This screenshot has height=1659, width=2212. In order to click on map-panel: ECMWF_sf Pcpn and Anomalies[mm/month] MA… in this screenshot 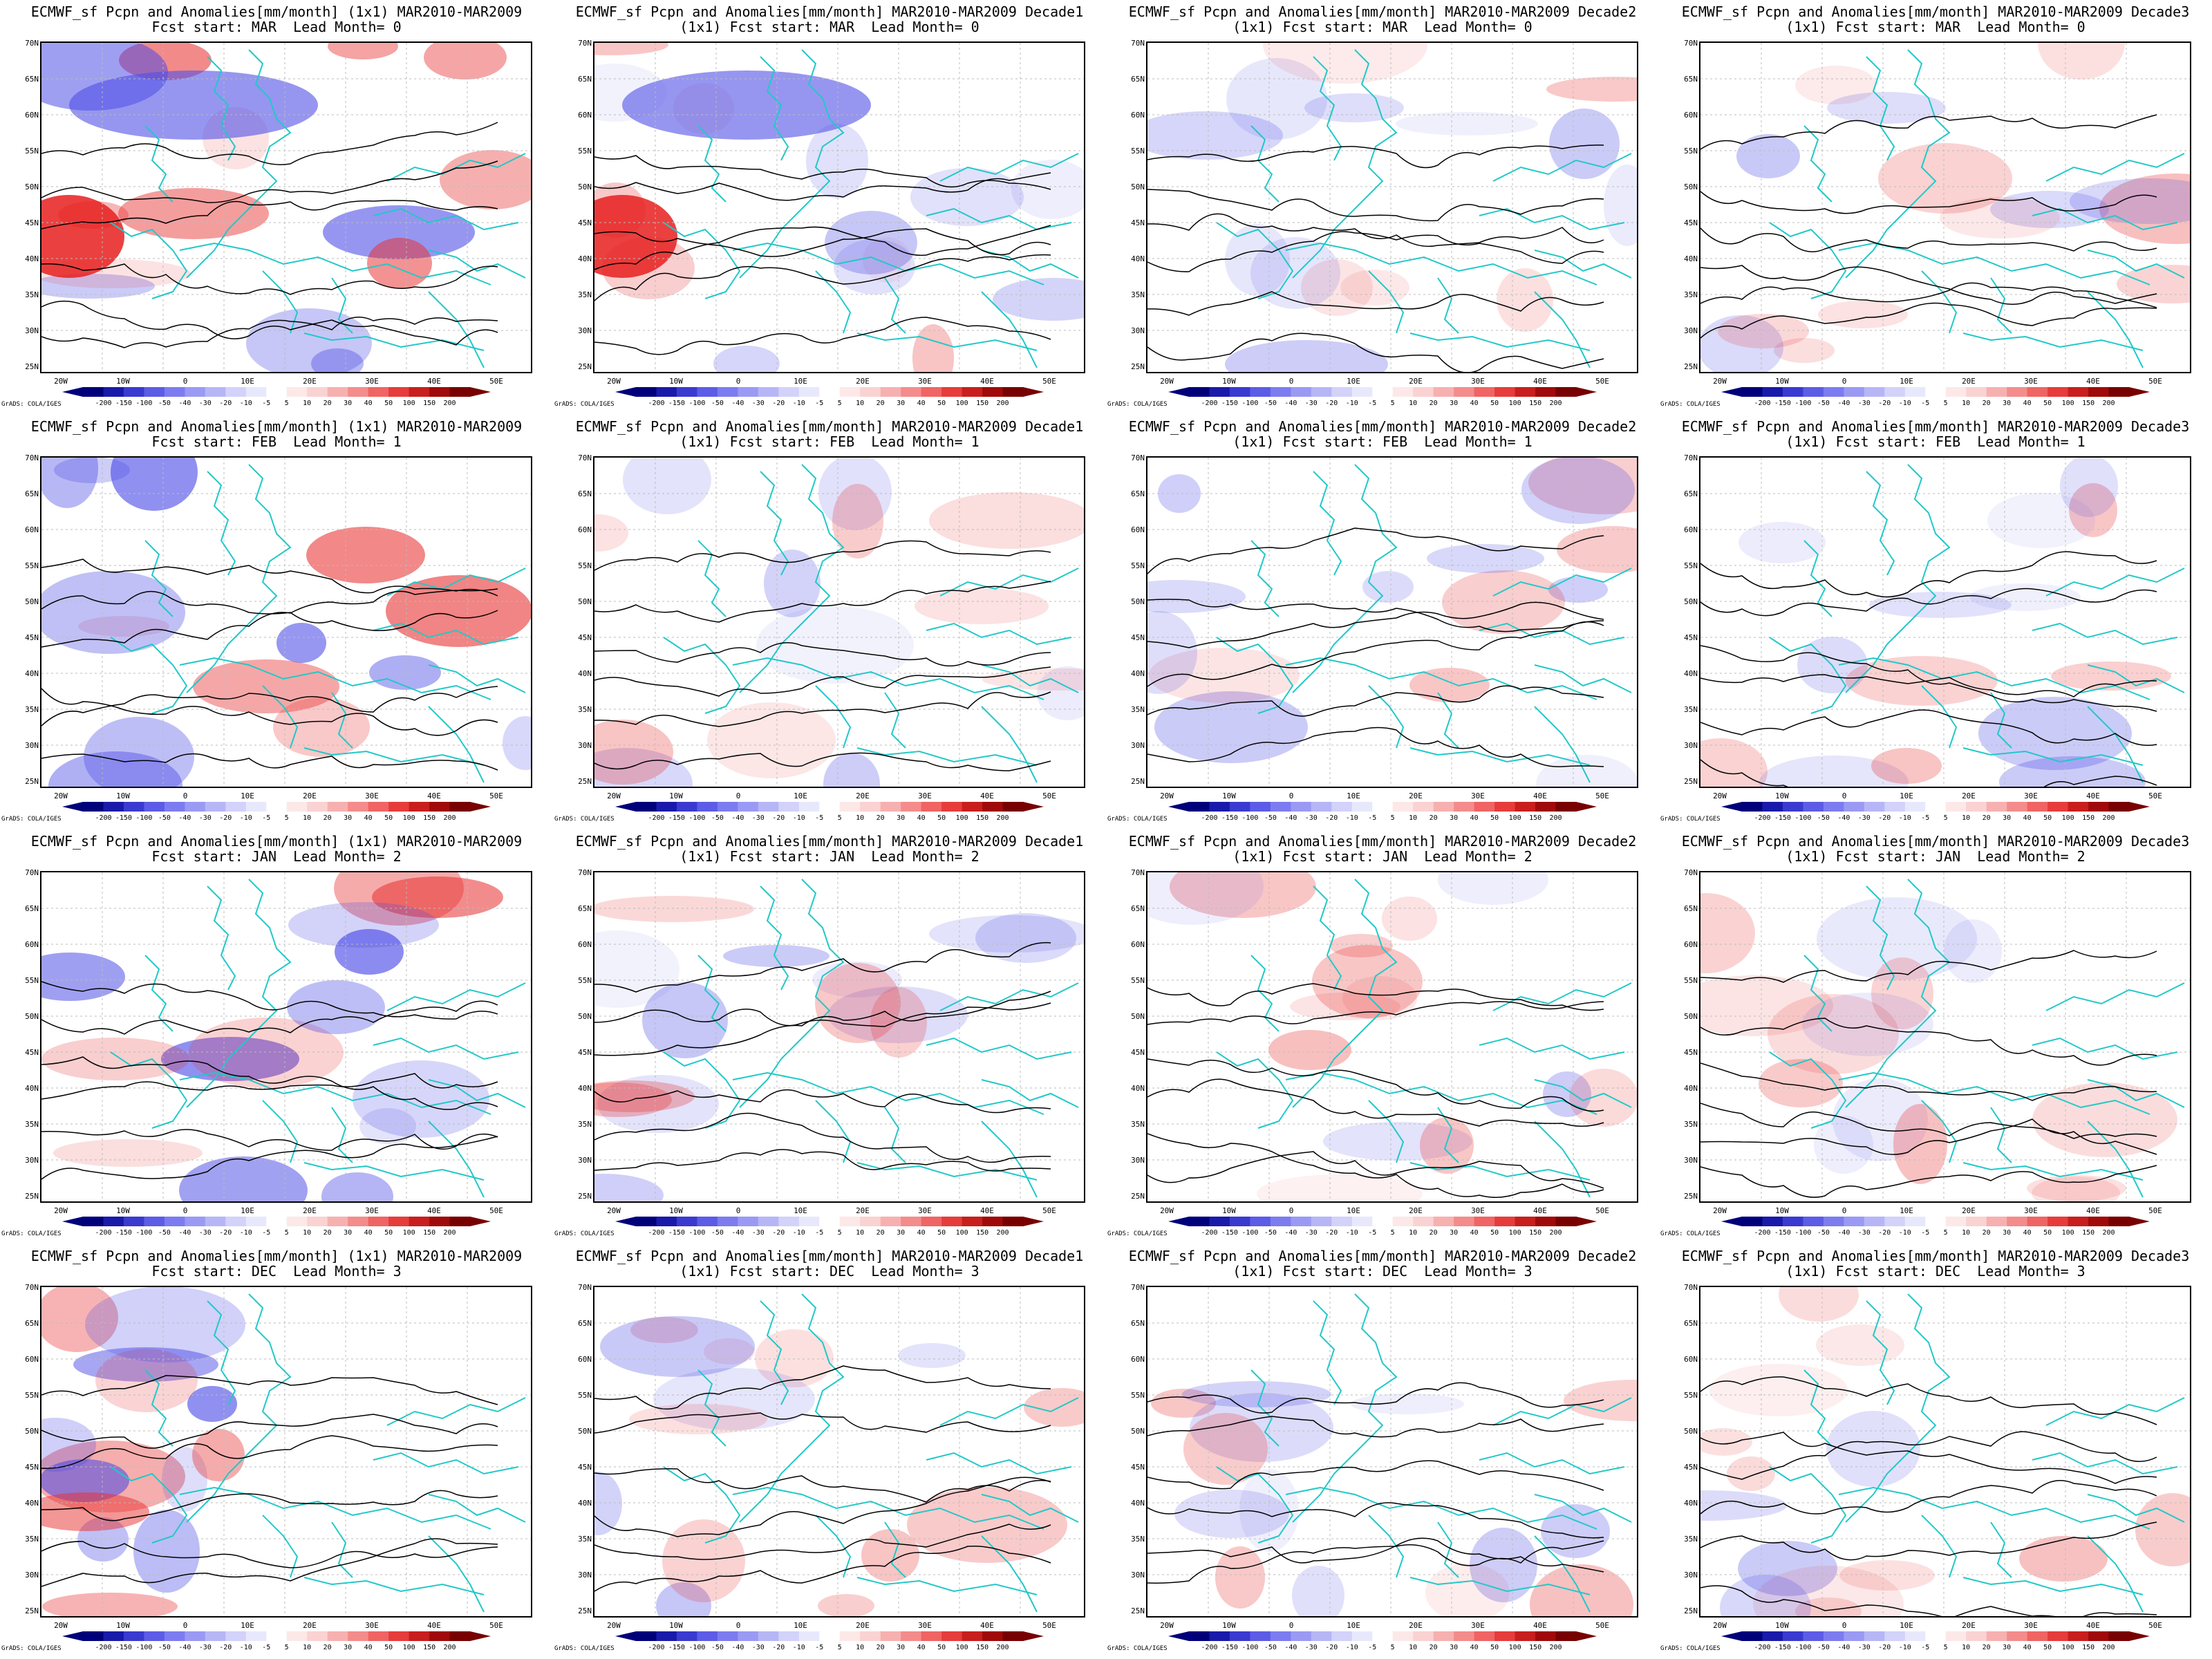, I will do `click(1935, 622)`.